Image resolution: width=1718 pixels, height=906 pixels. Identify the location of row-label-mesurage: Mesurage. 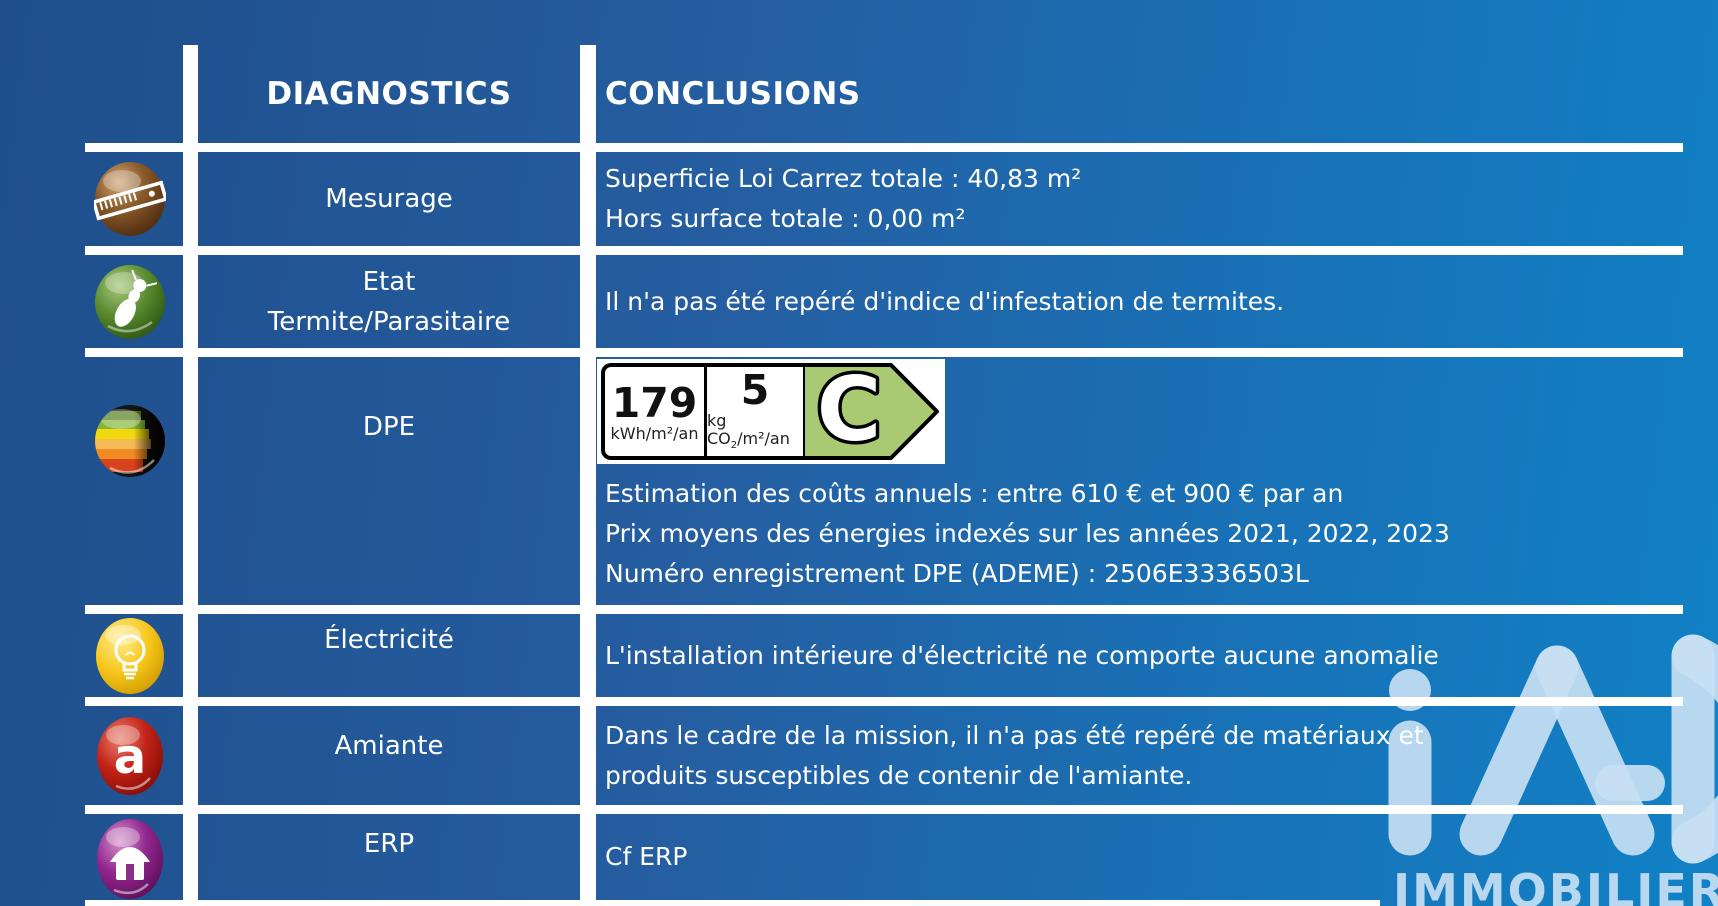
(389, 199).